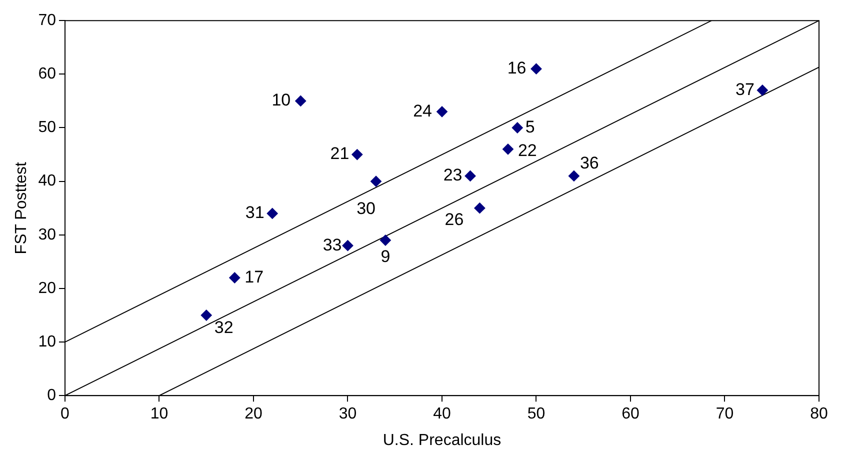  What do you see at coordinates (224, 327) in the screenshot?
I see `annotation: 32` at bounding box center [224, 327].